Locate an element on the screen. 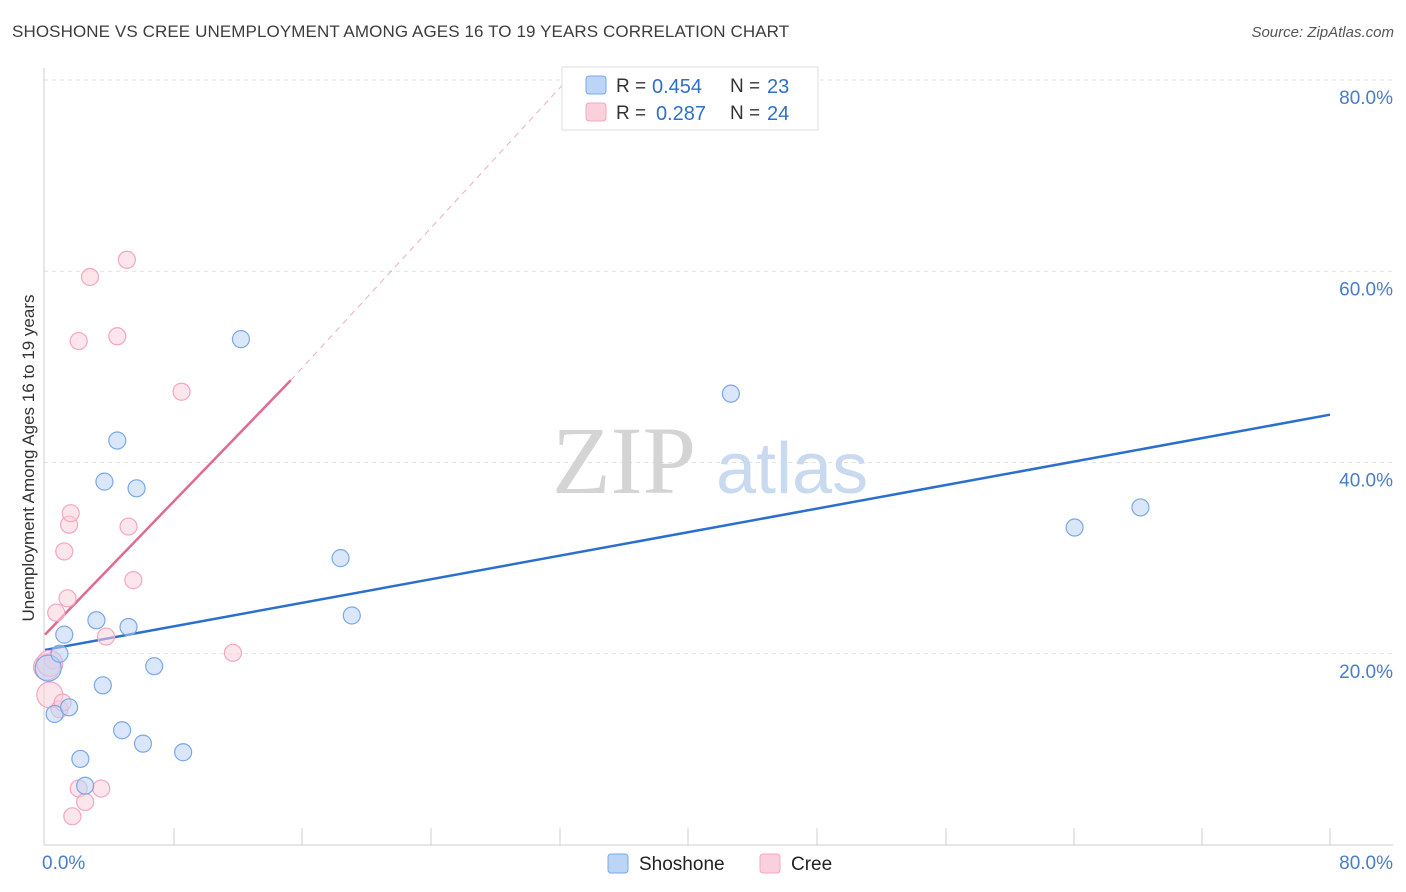 The width and height of the screenshot is (1406, 892). y-tick-label-0: 20.0% is located at coordinates (1366, 672).